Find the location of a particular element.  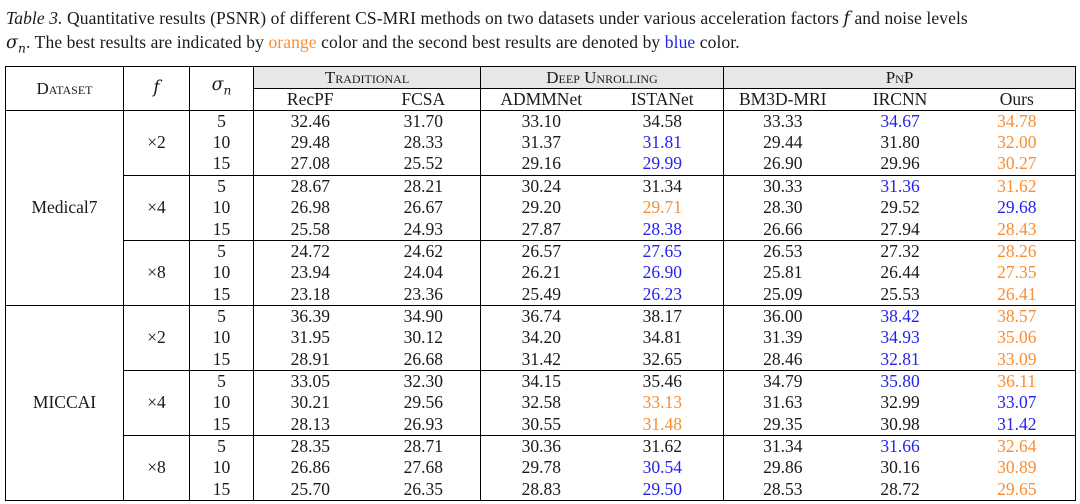

psnr-cell: 36.74 is located at coordinates (541, 315).